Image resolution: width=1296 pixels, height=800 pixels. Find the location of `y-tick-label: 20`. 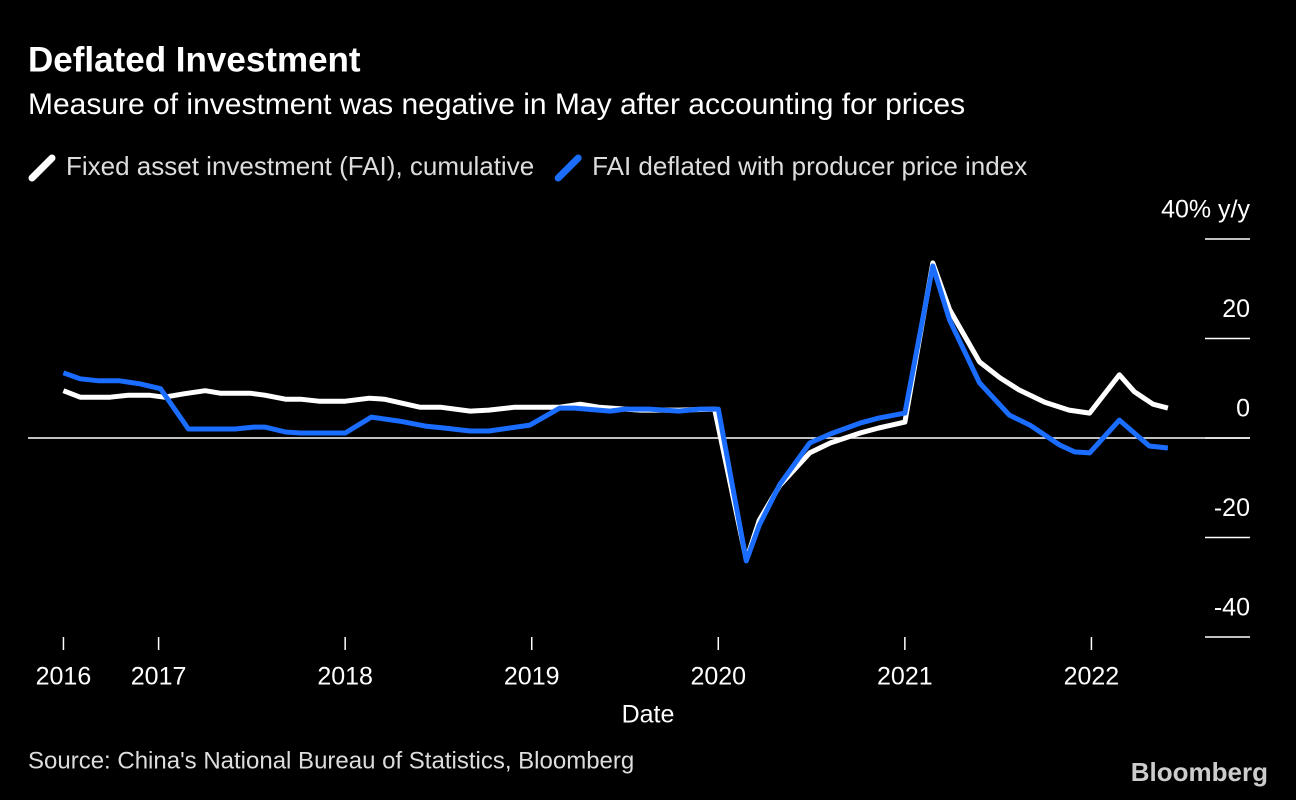

y-tick-label: 20 is located at coordinates (1236, 309).